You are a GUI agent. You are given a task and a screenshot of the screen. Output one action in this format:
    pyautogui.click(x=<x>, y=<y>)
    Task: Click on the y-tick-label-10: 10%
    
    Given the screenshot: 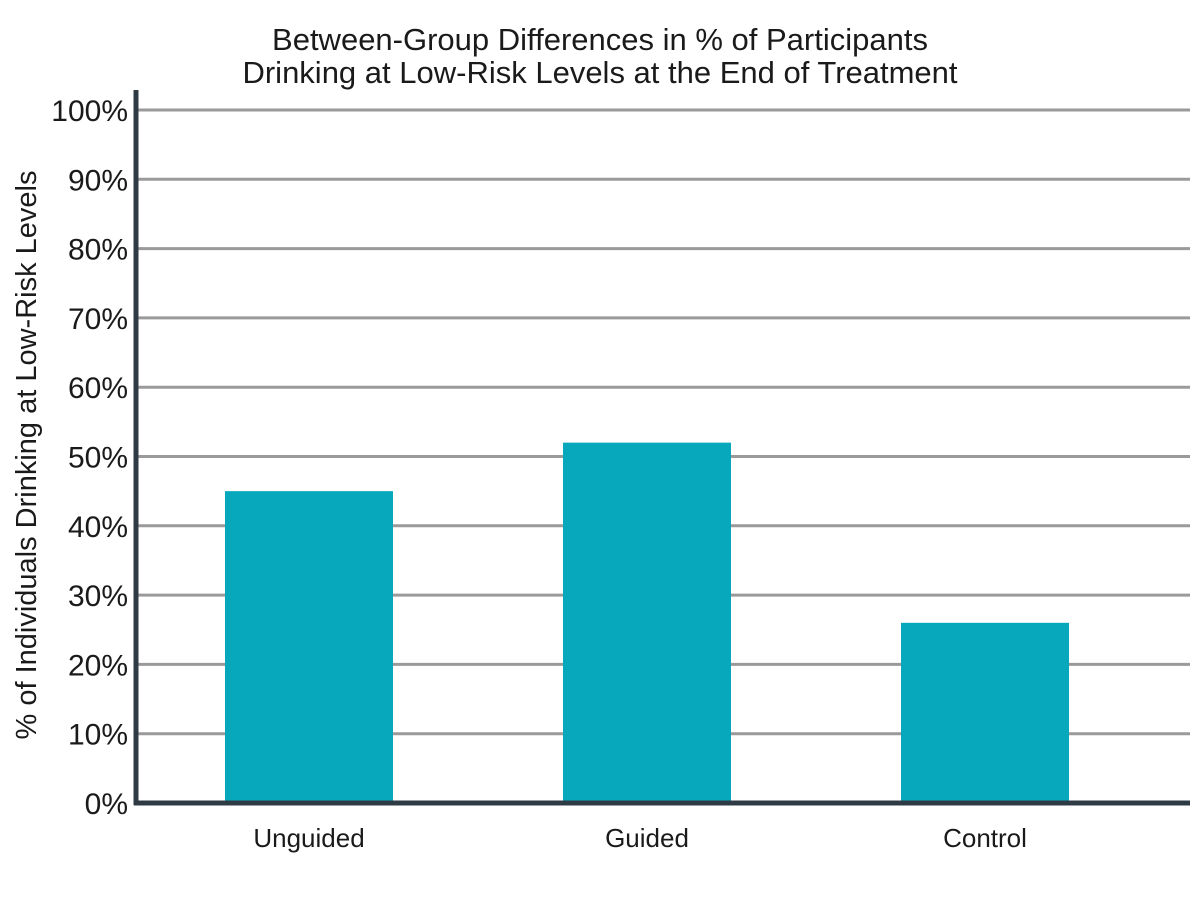 What is the action you would take?
    pyautogui.click(x=98, y=735)
    